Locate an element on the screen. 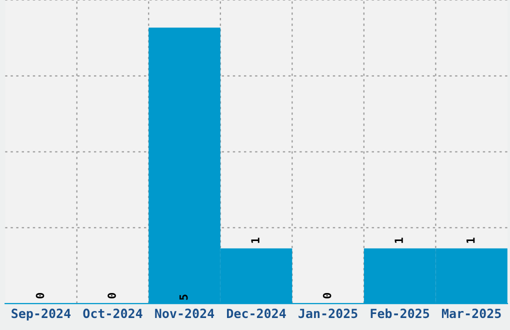 Image resolution: width=510 pixels, height=330 pixels. data-label: 5 is located at coordinates (183, 297).